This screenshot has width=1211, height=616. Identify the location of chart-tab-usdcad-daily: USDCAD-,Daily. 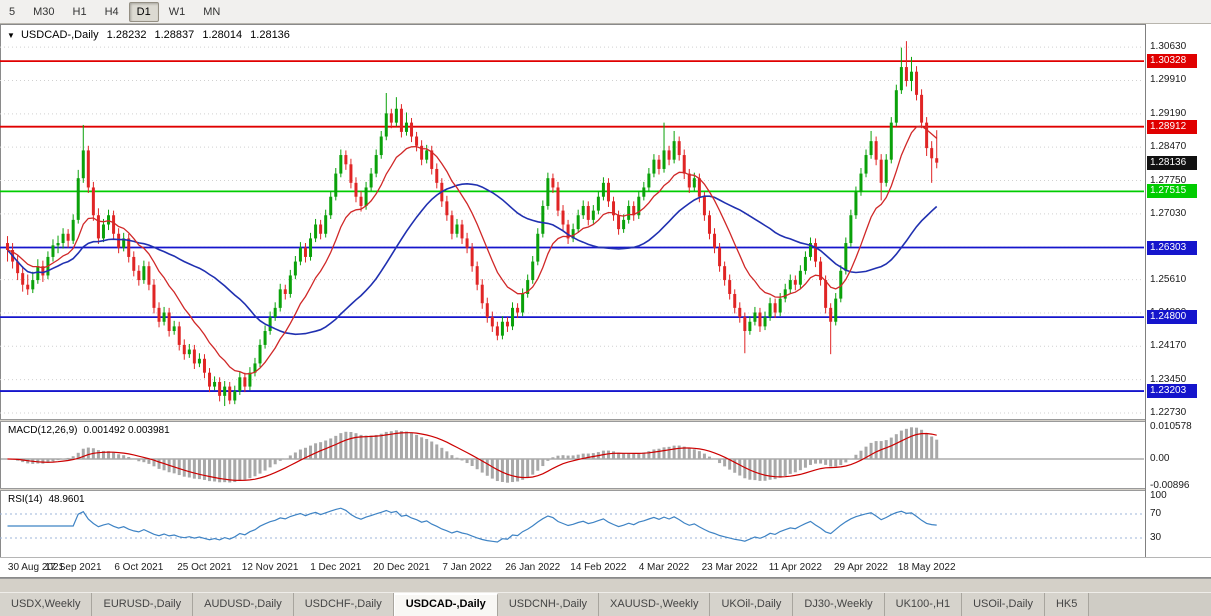
(445, 604).